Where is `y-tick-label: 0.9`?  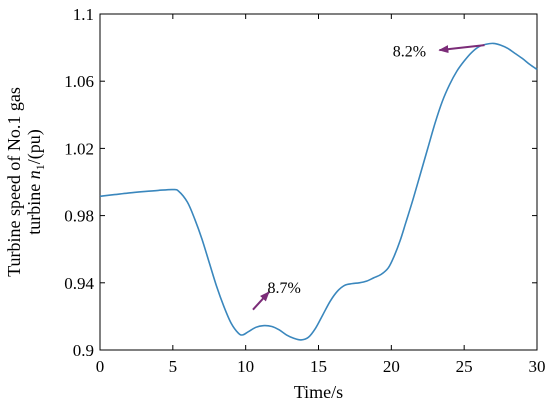
y-tick-label: 0.9 is located at coordinates (83, 350).